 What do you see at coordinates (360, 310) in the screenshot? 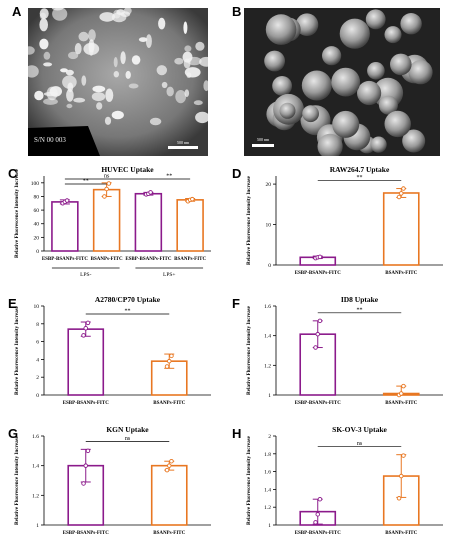
I see `significance-label: **` at bounding box center [360, 310].